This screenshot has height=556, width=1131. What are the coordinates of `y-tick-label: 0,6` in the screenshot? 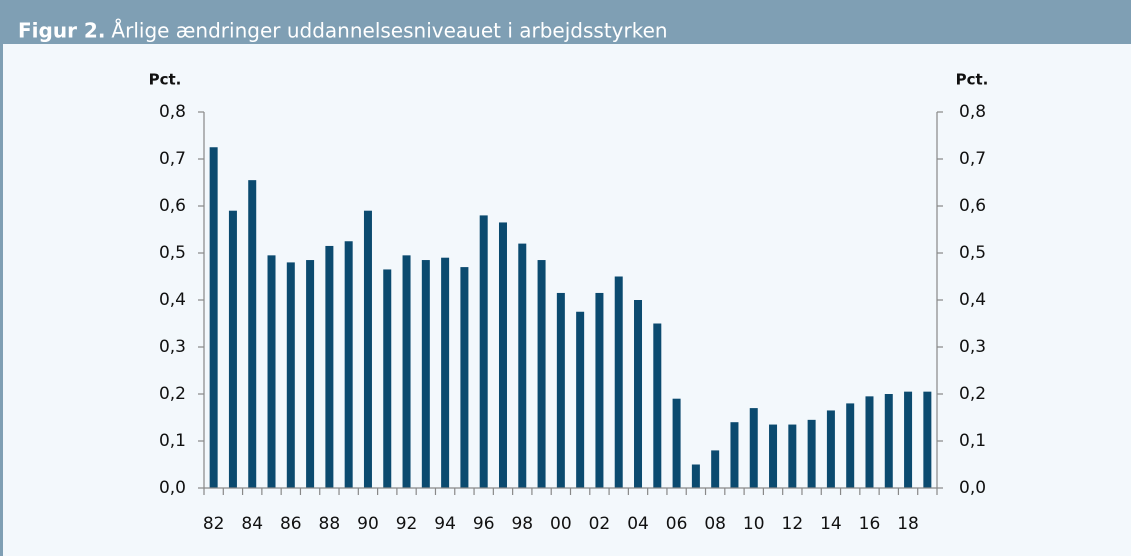 It's located at (172, 206).